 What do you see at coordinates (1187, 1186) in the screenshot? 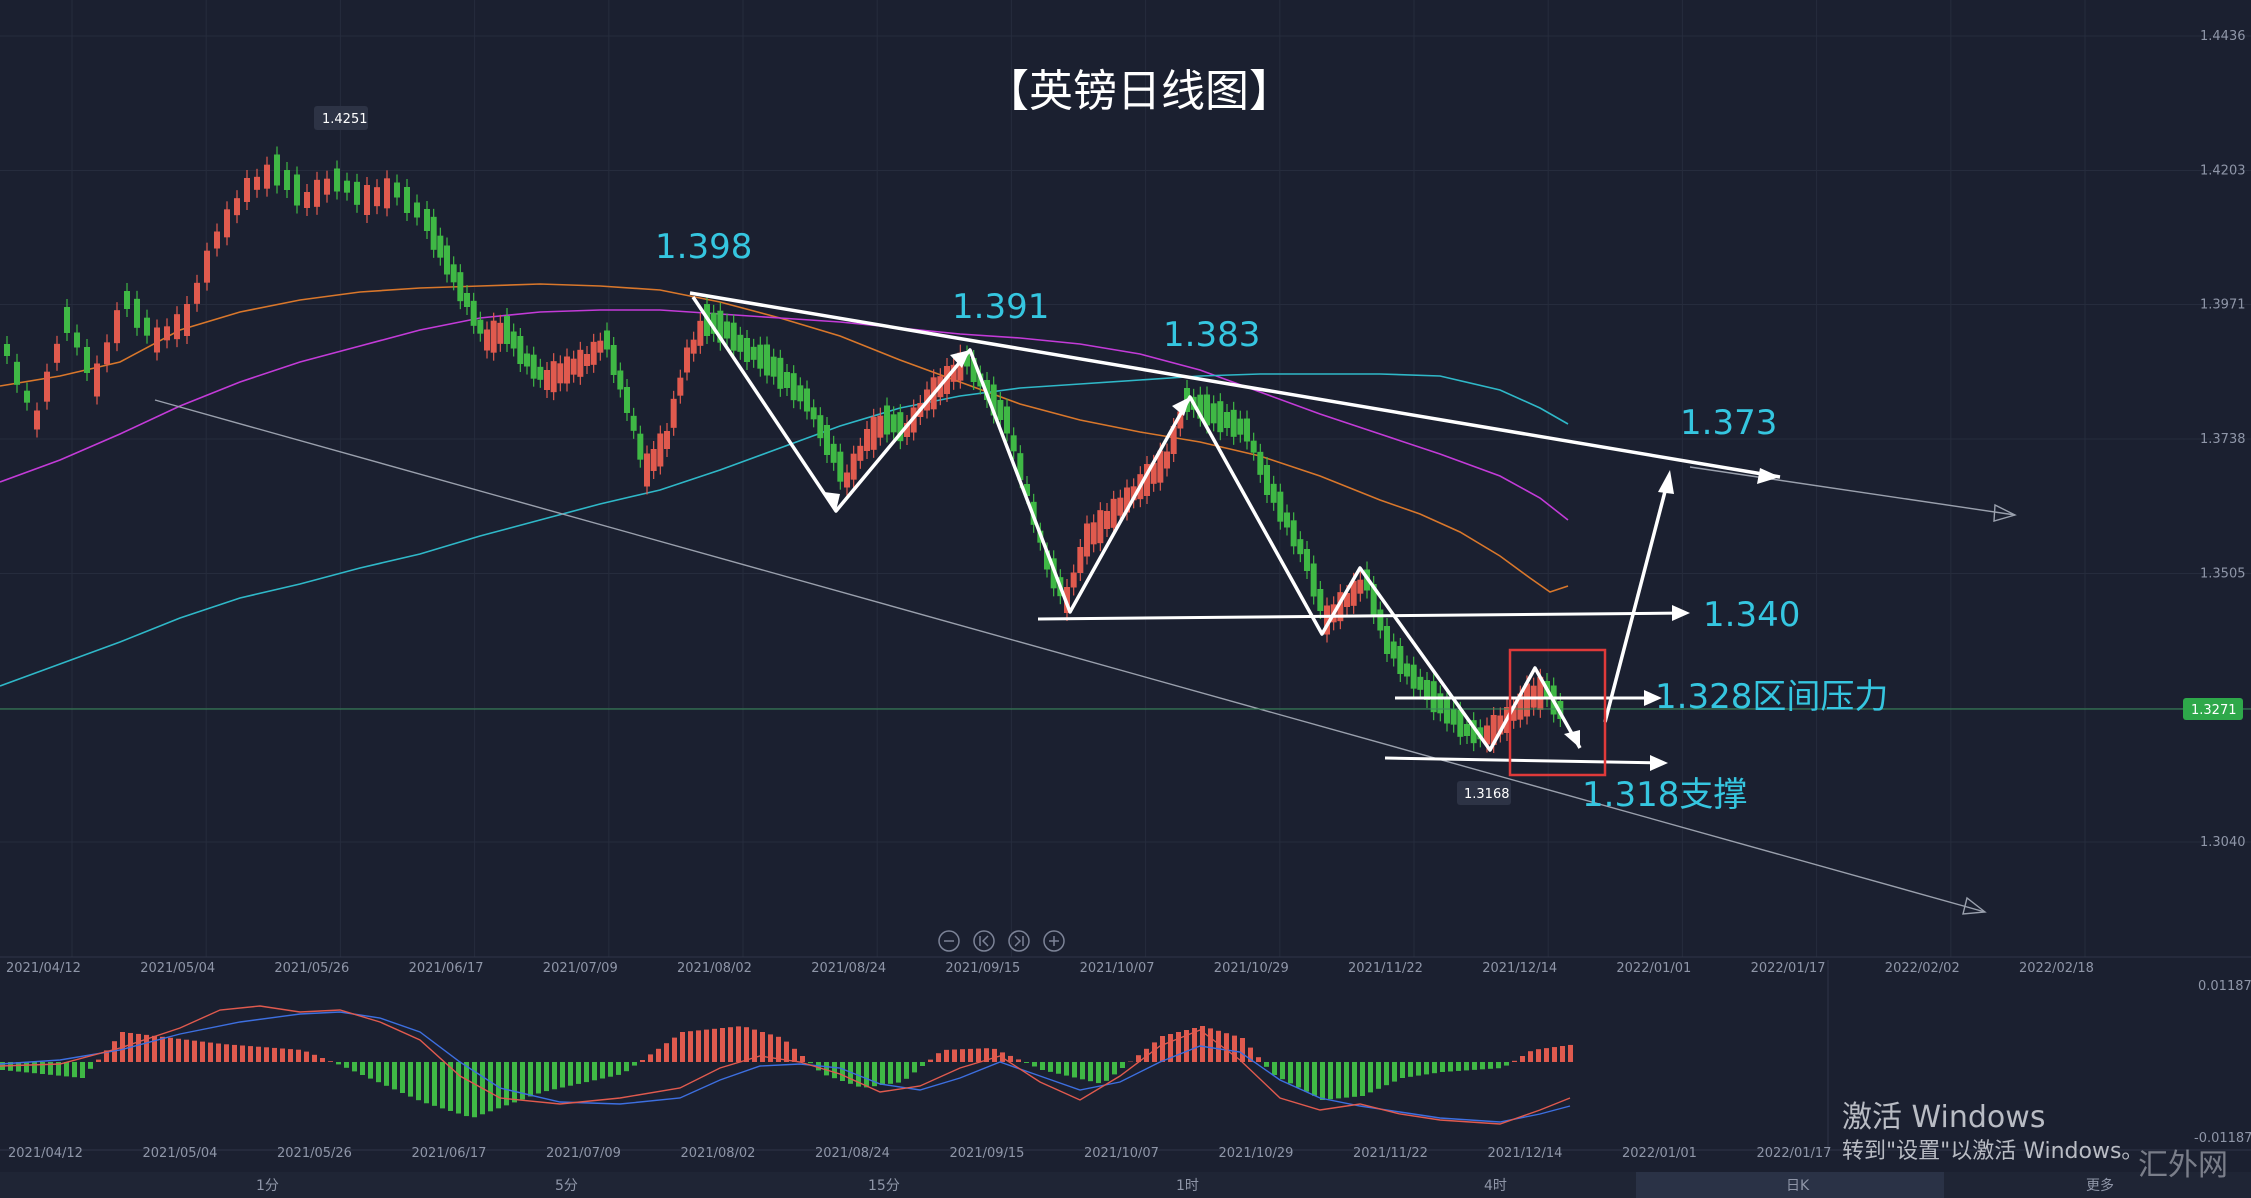
I see `tab-3: 1时` at bounding box center [1187, 1186].